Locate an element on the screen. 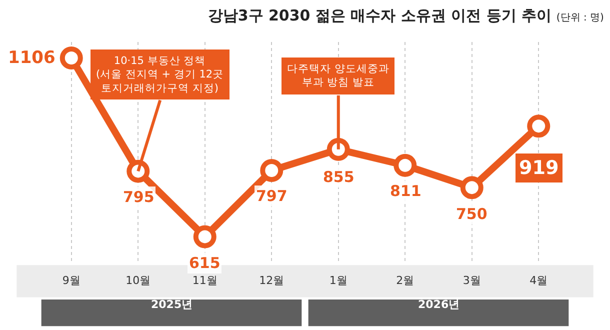 This screenshot has height=330, width=610. data-label: 615 is located at coordinates (204, 263).